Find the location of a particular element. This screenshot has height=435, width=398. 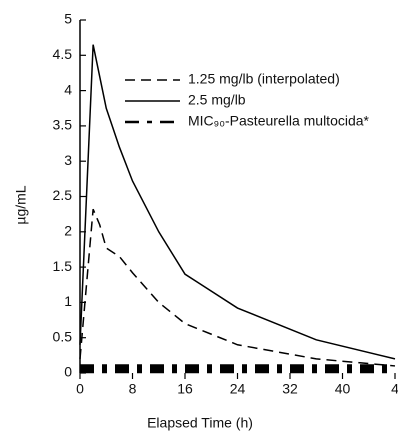

y-tick-label: 2.5 is located at coordinates (63, 195).